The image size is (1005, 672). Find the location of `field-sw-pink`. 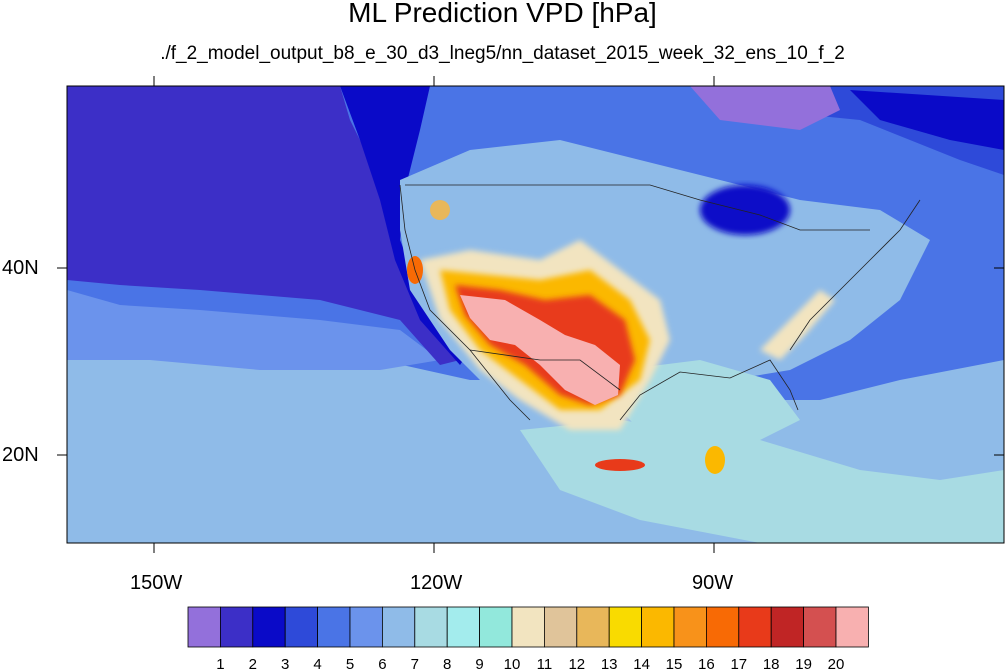

field-sw-pink is located at coordinates (540, 350).